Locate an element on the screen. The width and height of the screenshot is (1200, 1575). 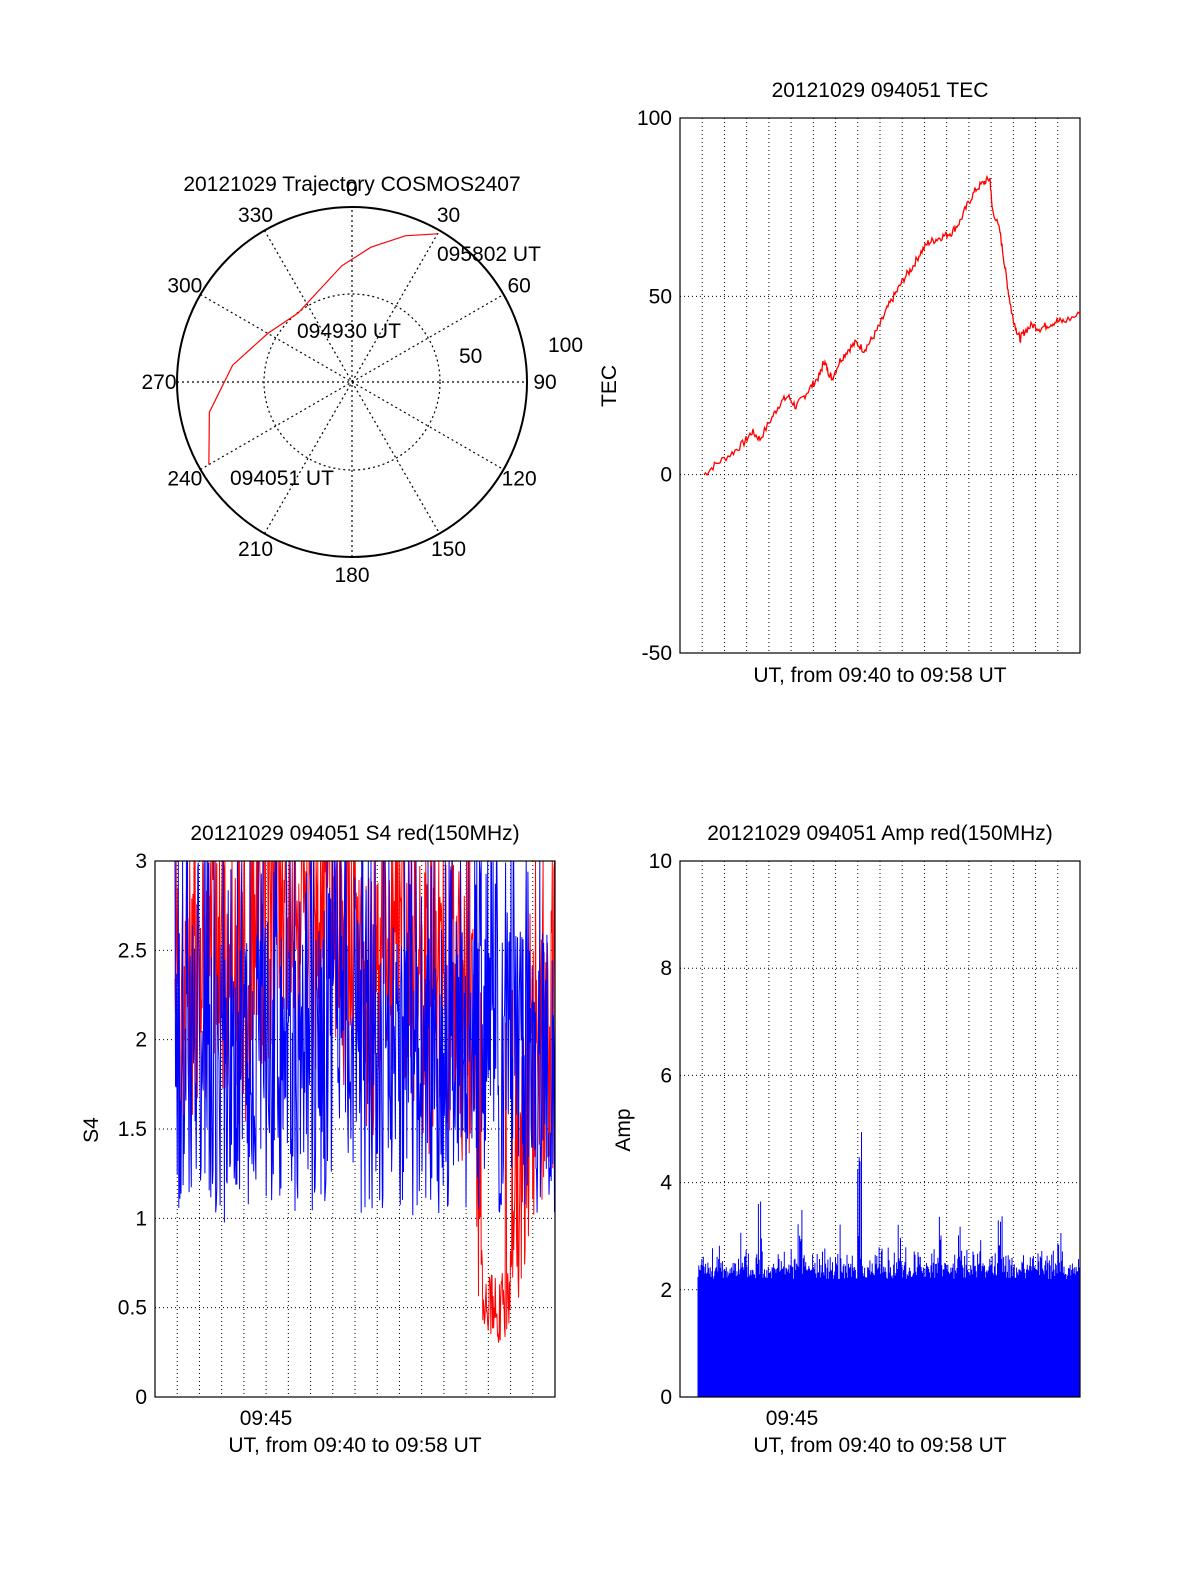
s4-x-tick-label: 09:45 is located at coordinates (266, 1418).